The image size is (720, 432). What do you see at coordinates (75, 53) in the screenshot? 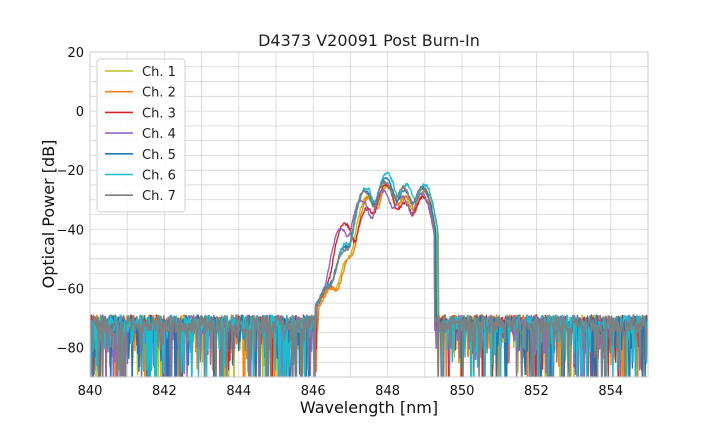
I see `y-tick-label: 20` at bounding box center [75, 53].